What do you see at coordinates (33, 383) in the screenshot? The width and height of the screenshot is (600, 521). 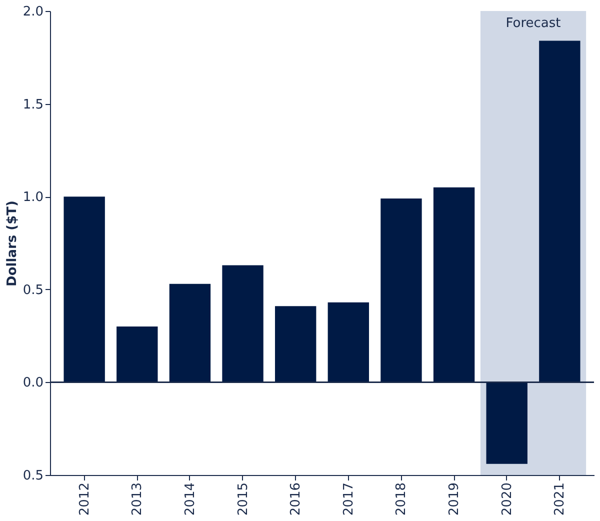 I see `y-tick-label: 0.0` at bounding box center [33, 383].